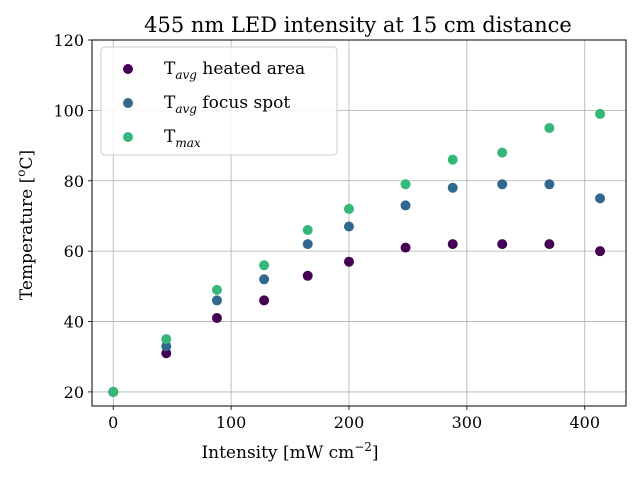 The width and height of the screenshot is (640, 480). I want to click on y-tick-label: 40, so click(74, 322).